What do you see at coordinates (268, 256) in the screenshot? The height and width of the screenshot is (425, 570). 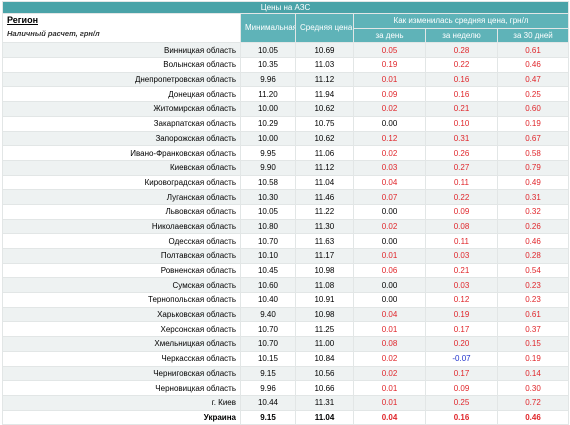 I see `min-price: 10.10` at bounding box center [268, 256].